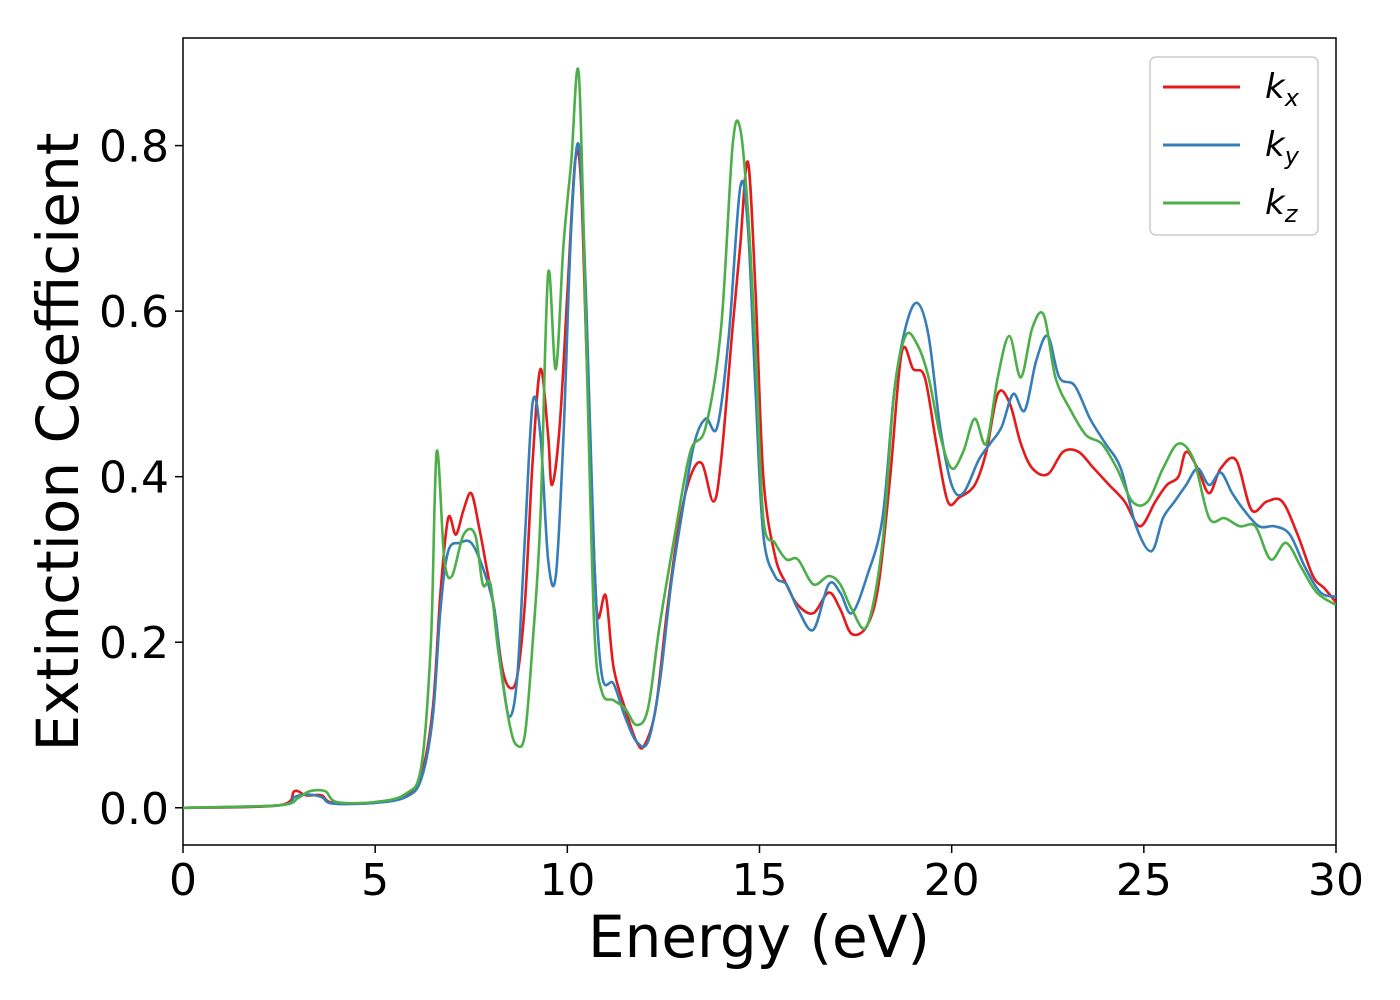  I want to click on x-tick-label: 25, so click(1144, 880).